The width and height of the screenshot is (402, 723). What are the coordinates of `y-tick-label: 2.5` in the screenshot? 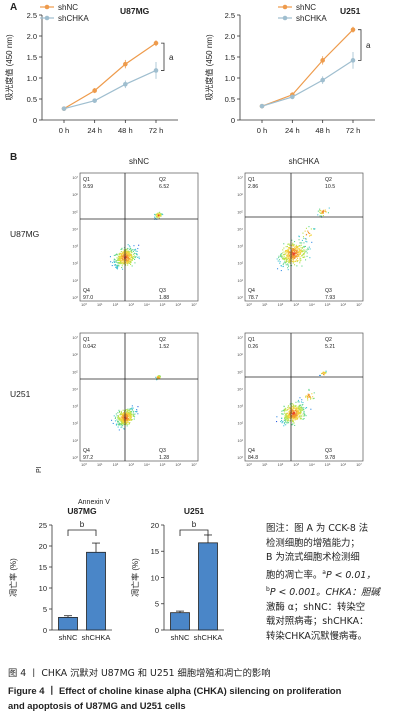 It's located at (32, 15).